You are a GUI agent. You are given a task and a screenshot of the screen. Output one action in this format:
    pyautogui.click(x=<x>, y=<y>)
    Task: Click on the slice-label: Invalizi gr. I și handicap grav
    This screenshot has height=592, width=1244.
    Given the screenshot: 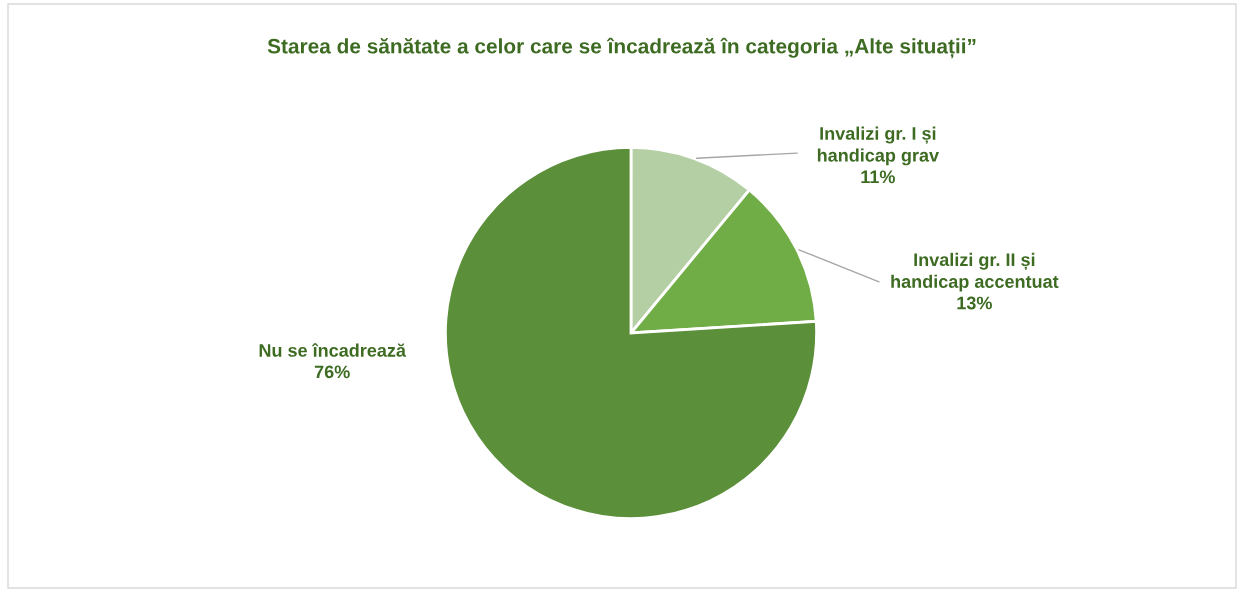 What is the action you would take?
    pyautogui.click(x=878, y=146)
    